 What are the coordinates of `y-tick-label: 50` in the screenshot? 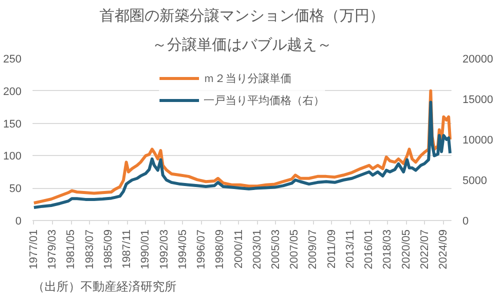 It's located at (15, 189).